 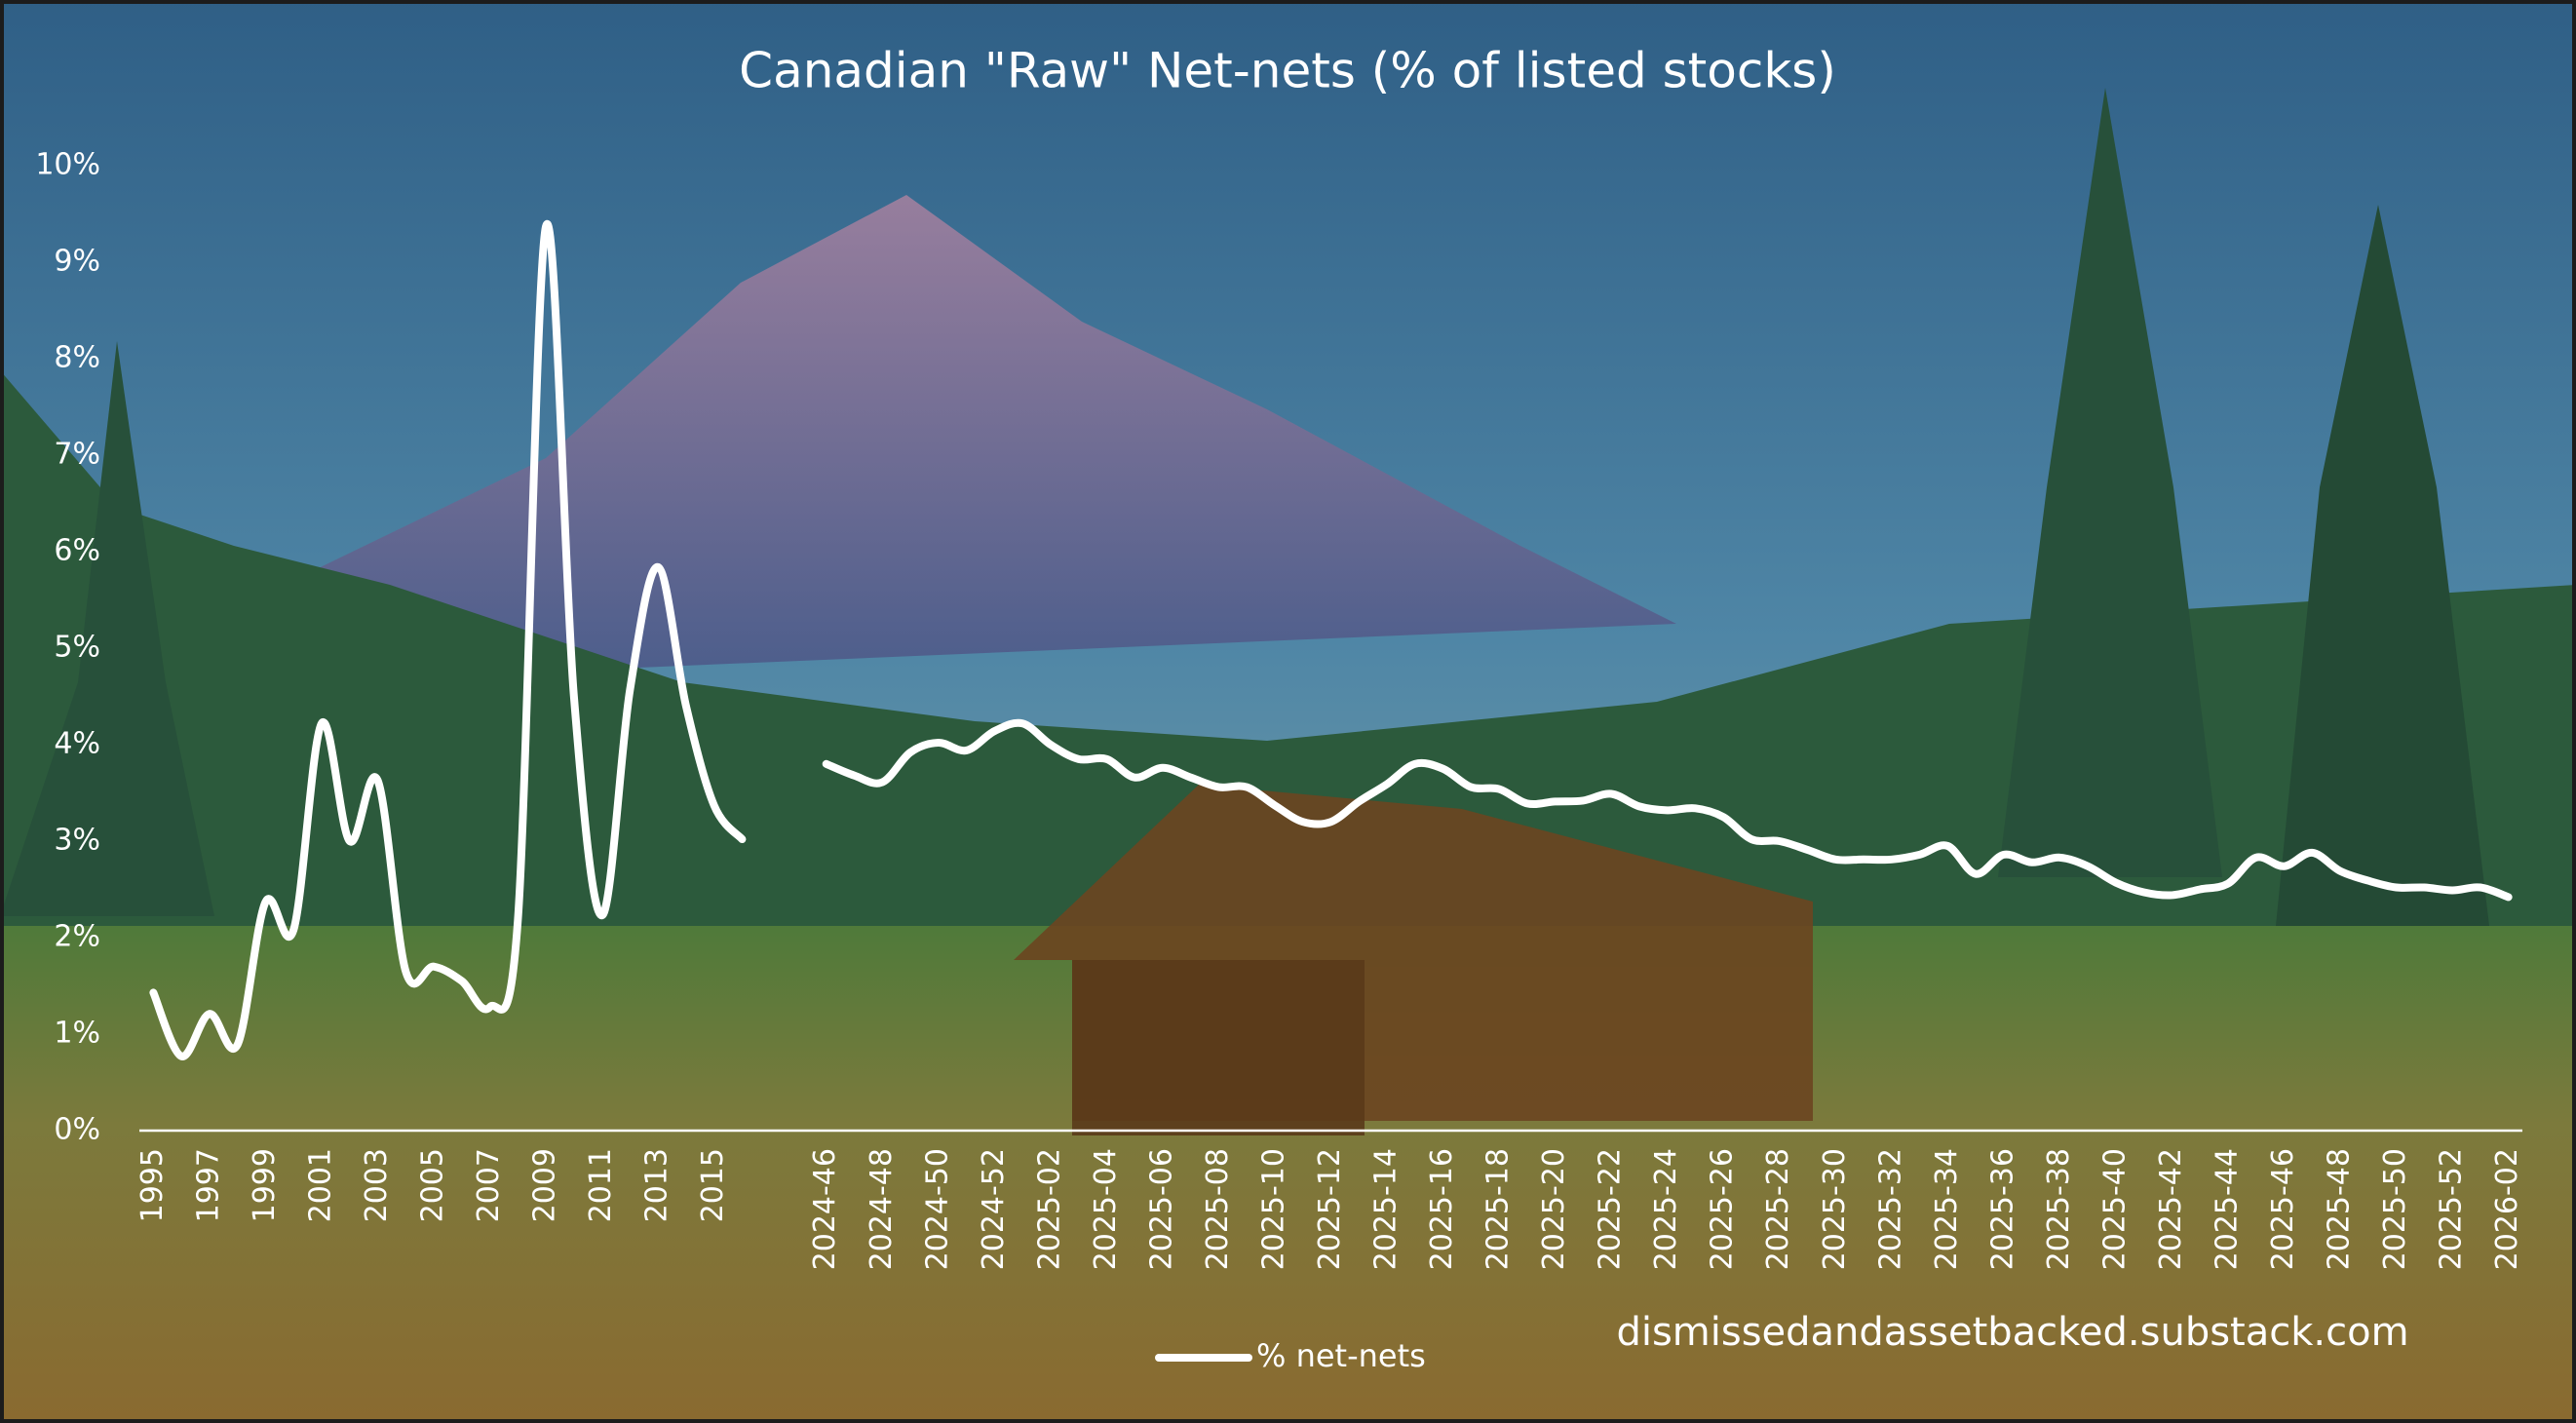 What do you see at coordinates (265, 1185) in the screenshot?
I see `x-tick-label: 1999` at bounding box center [265, 1185].